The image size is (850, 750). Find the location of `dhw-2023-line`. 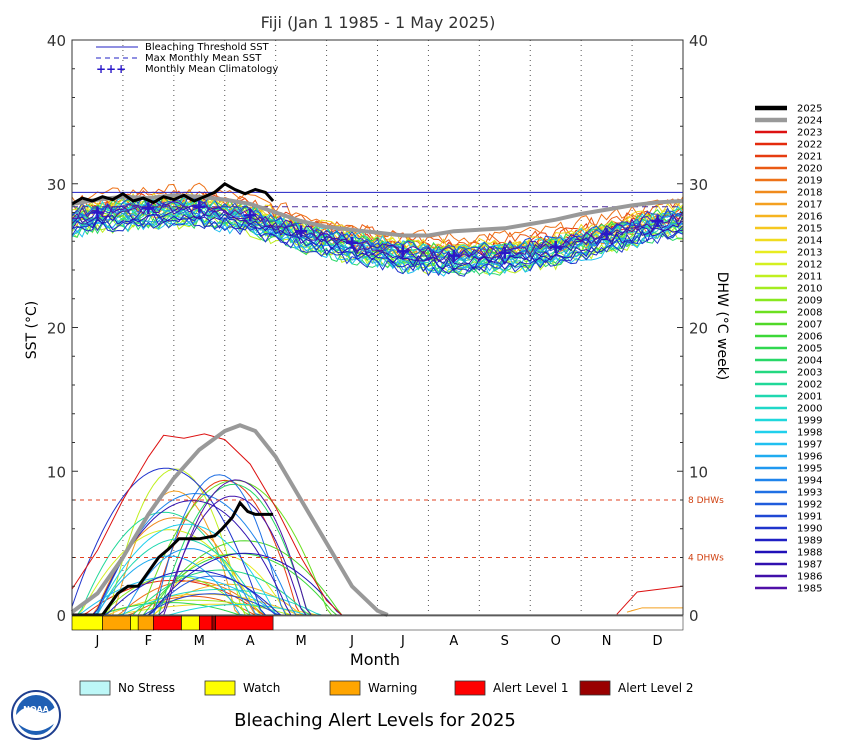

dhw-2023-line is located at coordinates (207, 524).